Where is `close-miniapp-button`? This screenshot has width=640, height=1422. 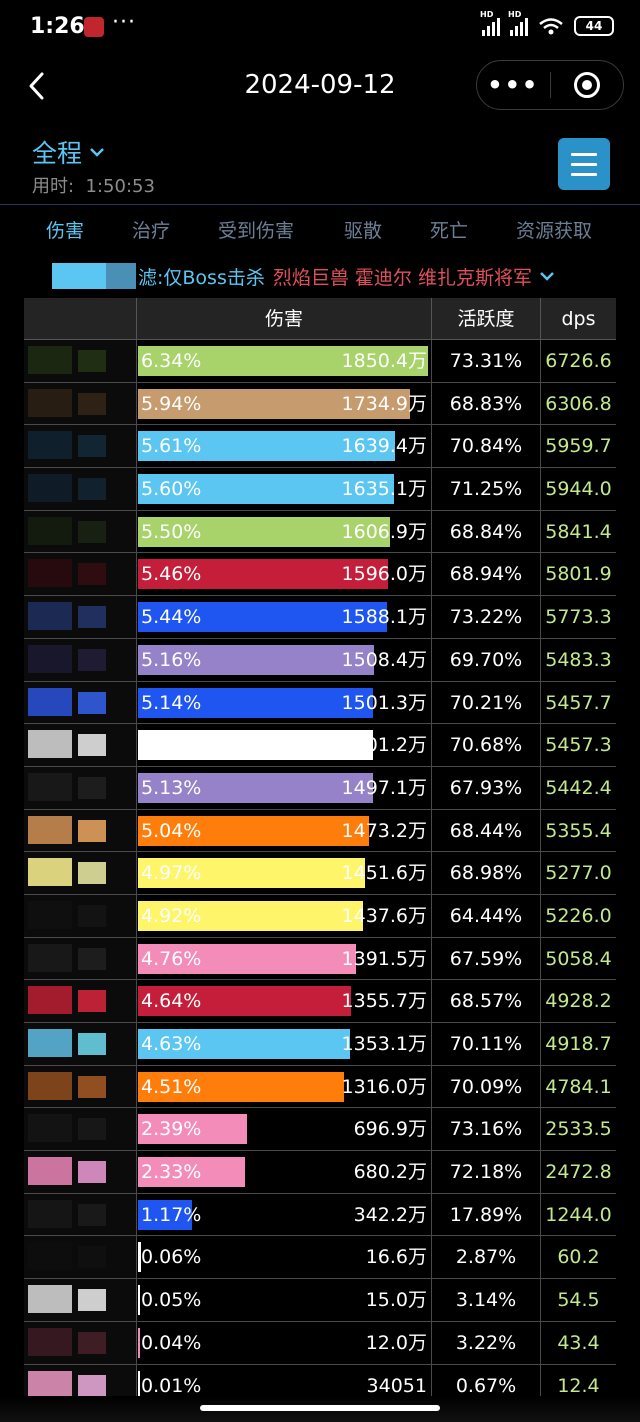 close-miniapp-button is located at coordinates (587, 85).